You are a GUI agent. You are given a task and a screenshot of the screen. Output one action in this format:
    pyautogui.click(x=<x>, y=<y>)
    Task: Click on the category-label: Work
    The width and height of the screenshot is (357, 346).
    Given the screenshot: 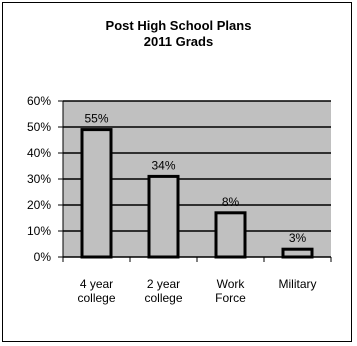 What is the action you would take?
    pyautogui.click(x=231, y=284)
    